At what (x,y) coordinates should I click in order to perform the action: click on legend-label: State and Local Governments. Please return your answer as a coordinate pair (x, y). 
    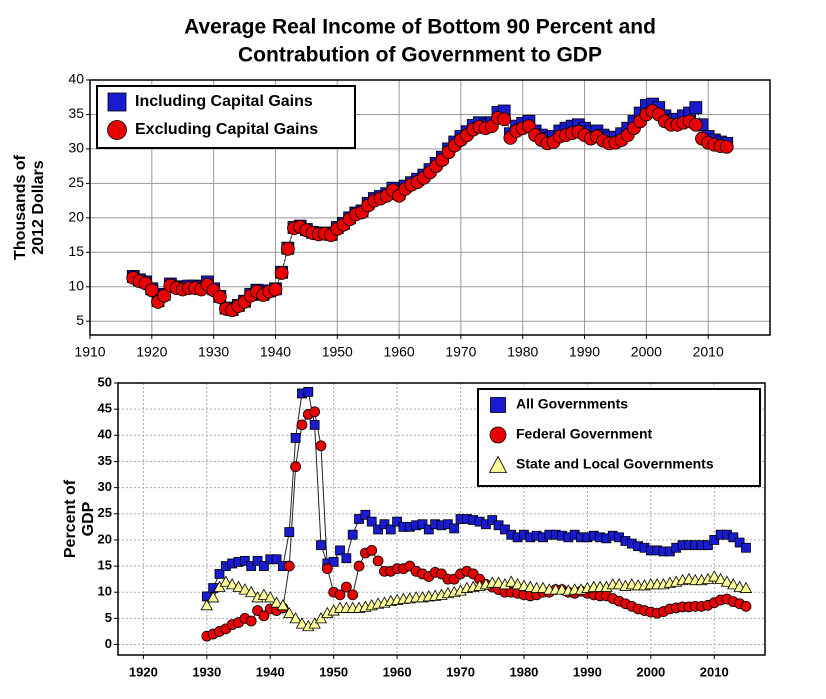
    Looking at the image, I should click on (615, 464).